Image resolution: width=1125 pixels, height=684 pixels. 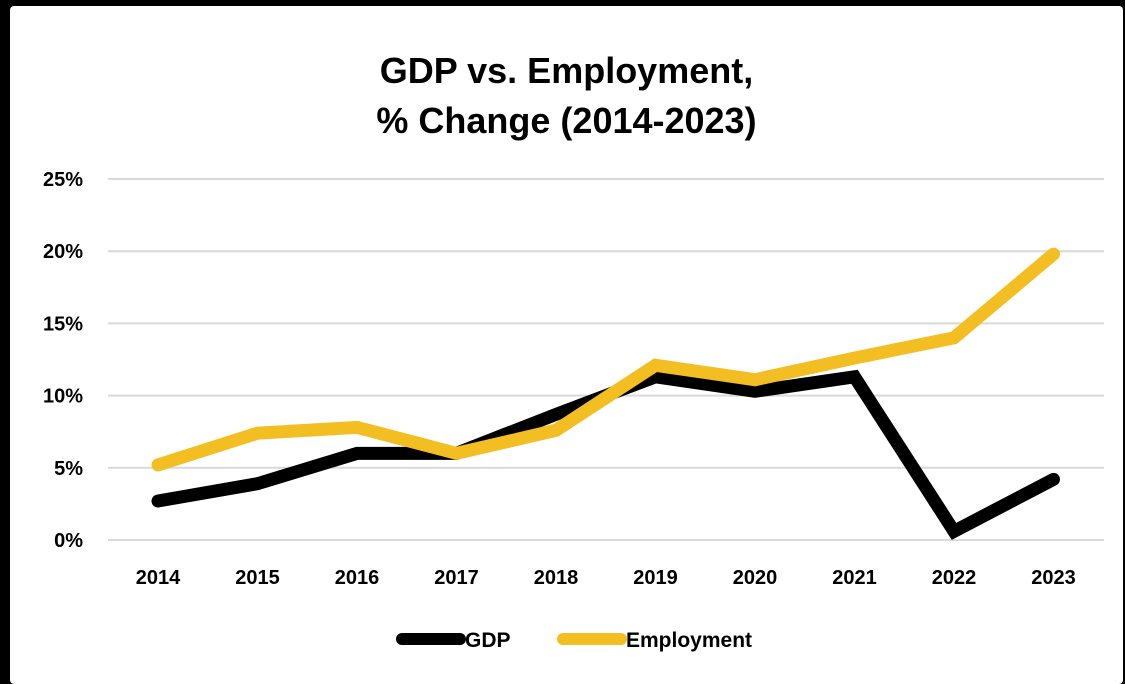 What do you see at coordinates (954, 578) in the screenshot?
I see `x-tick-label: 2022` at bounding box center [954, 578].